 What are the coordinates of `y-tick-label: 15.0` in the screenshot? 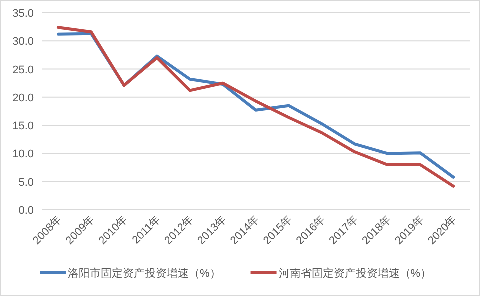 It's located at (23, 126).